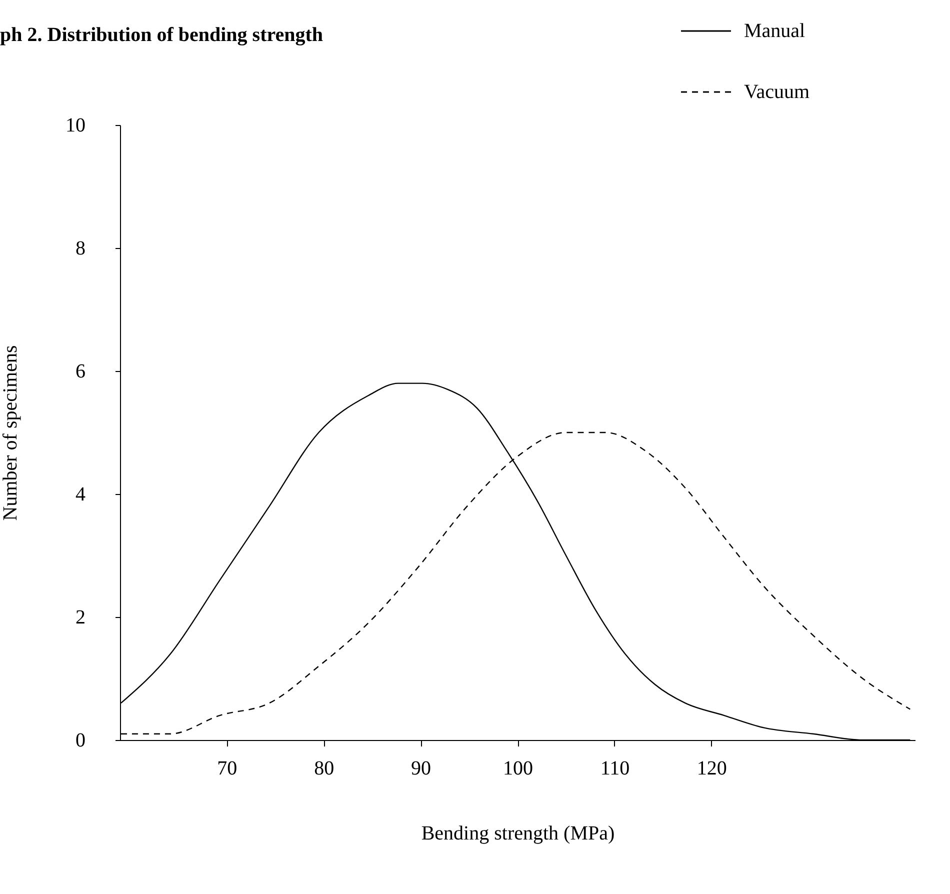 The height and width of the screenshot is (894, 950). Describe the element at coordinates (81, 249) in the screenshot. I see `y-tick-label: 8` at that location.